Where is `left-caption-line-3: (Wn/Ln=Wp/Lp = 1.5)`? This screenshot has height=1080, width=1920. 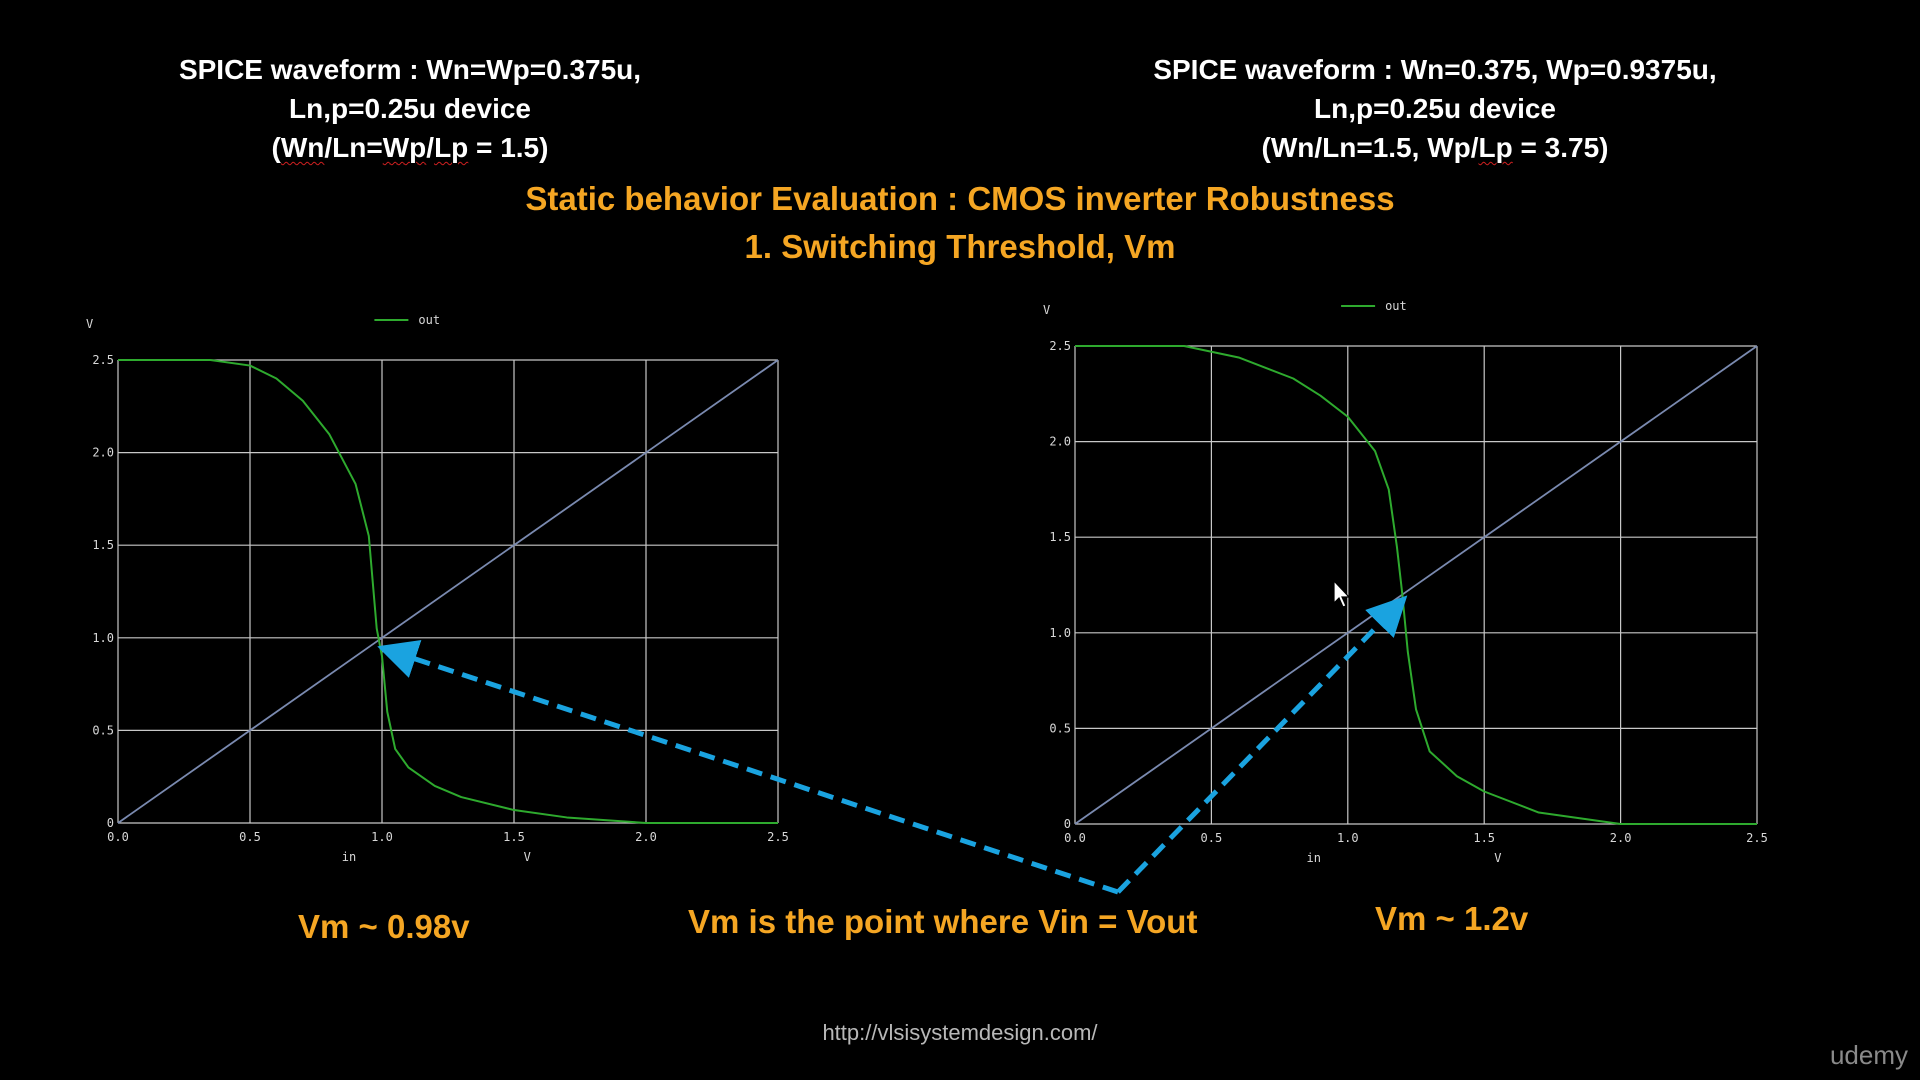 left-caption-line-3: (Wn/Ln=Wp/Lp = 1.5) is located at coordinates (410, 147).